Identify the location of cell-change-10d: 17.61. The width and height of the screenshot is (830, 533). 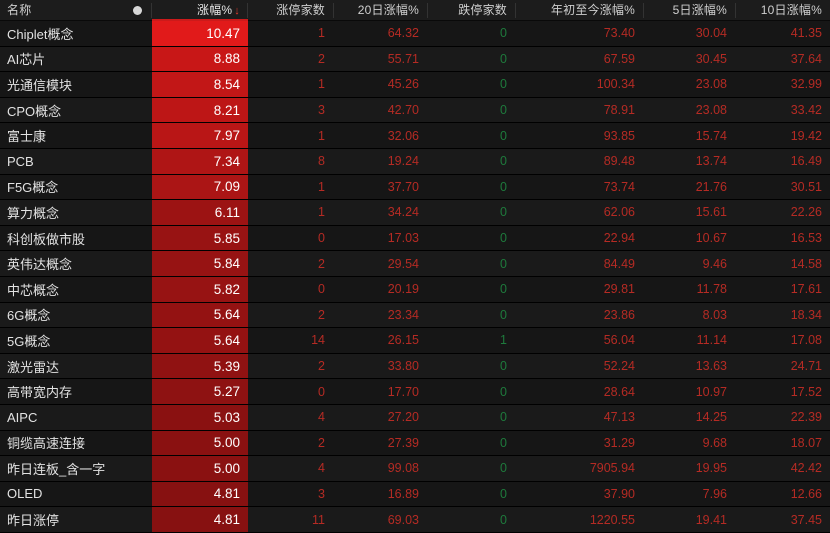
(806, 289).